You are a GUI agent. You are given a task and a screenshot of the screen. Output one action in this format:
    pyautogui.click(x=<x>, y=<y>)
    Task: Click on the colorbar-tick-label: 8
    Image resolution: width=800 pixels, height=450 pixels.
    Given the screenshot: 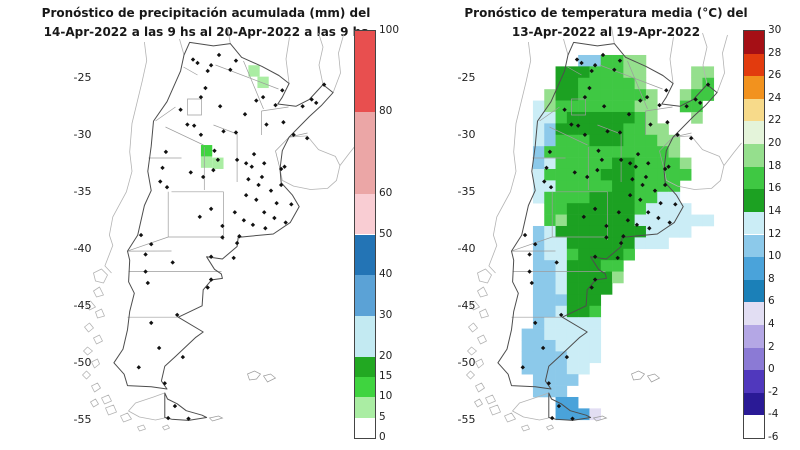 What is the action you would take?
    pyautogui.click(x=771, y=278)
    